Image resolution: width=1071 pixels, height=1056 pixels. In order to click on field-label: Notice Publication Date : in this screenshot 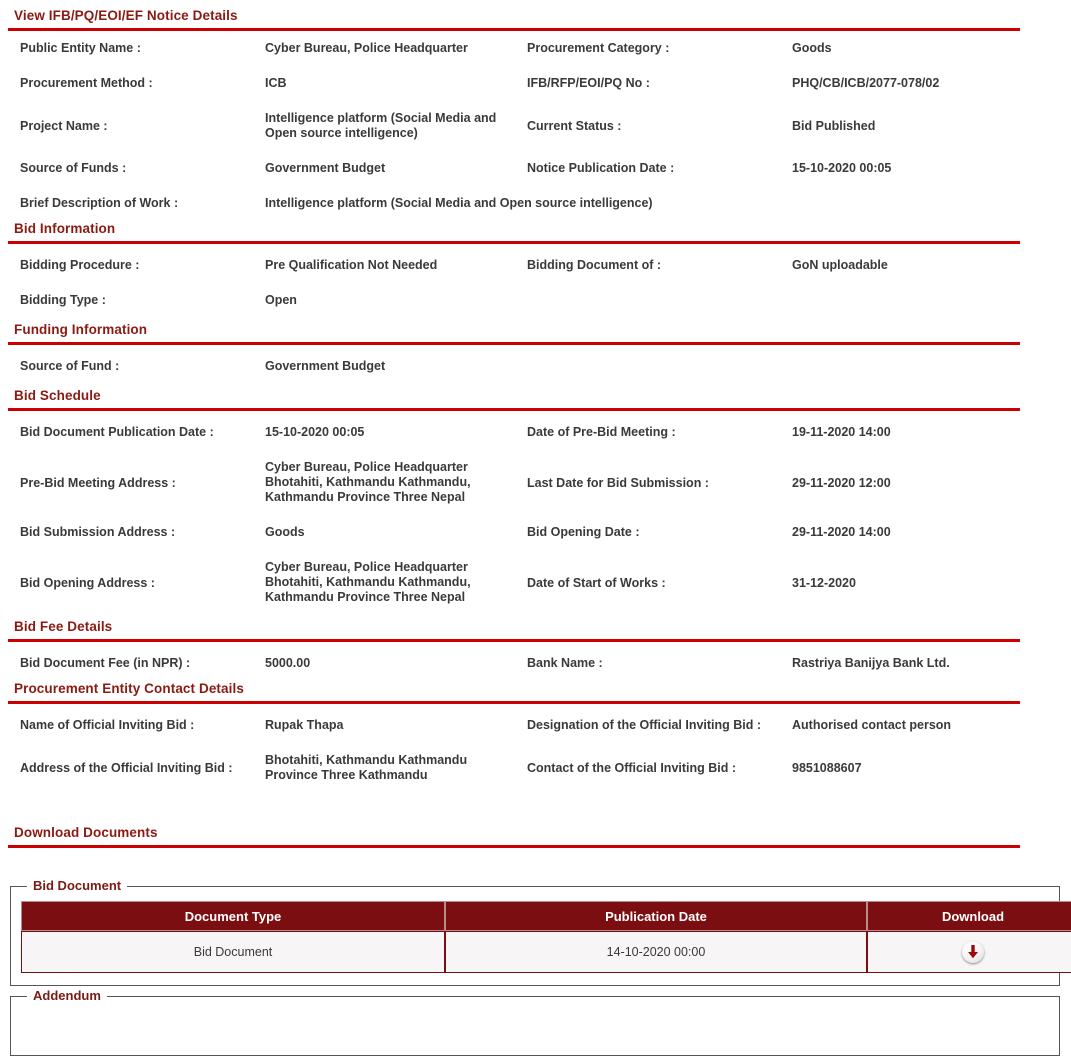, I will do `click(601, 168)`.